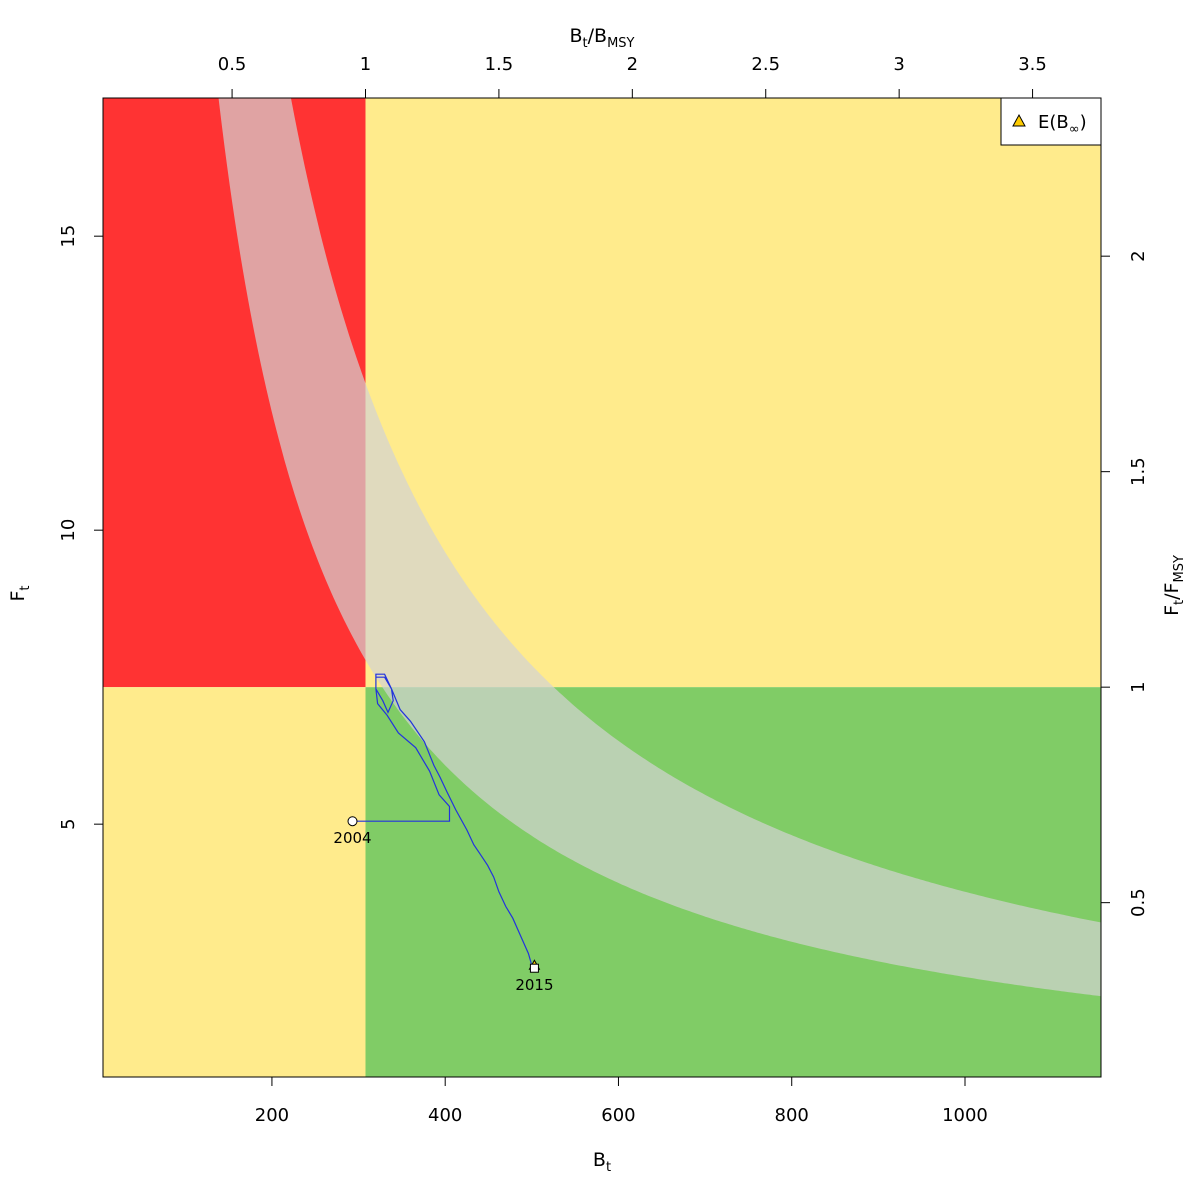 The height and width of the screenshot is (1200, 1200). Describe the element at coordinates (1074, 129) in the screenshot. I see `legend-label-sub: ∞` at that location.